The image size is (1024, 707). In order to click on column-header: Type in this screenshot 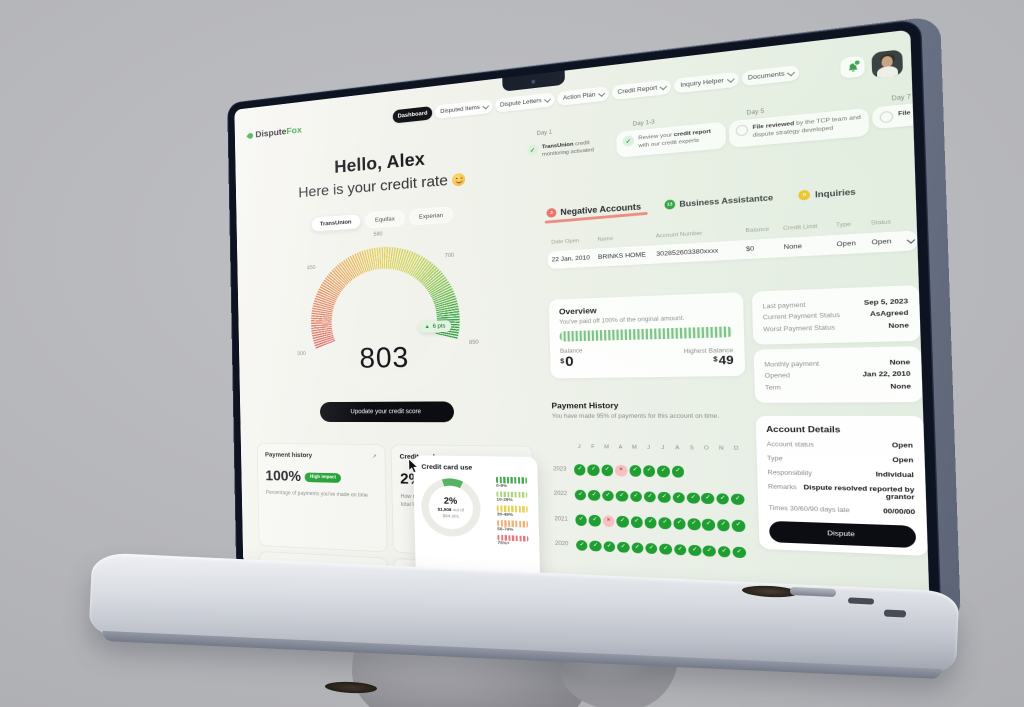, I will do `click(843, 225)`.